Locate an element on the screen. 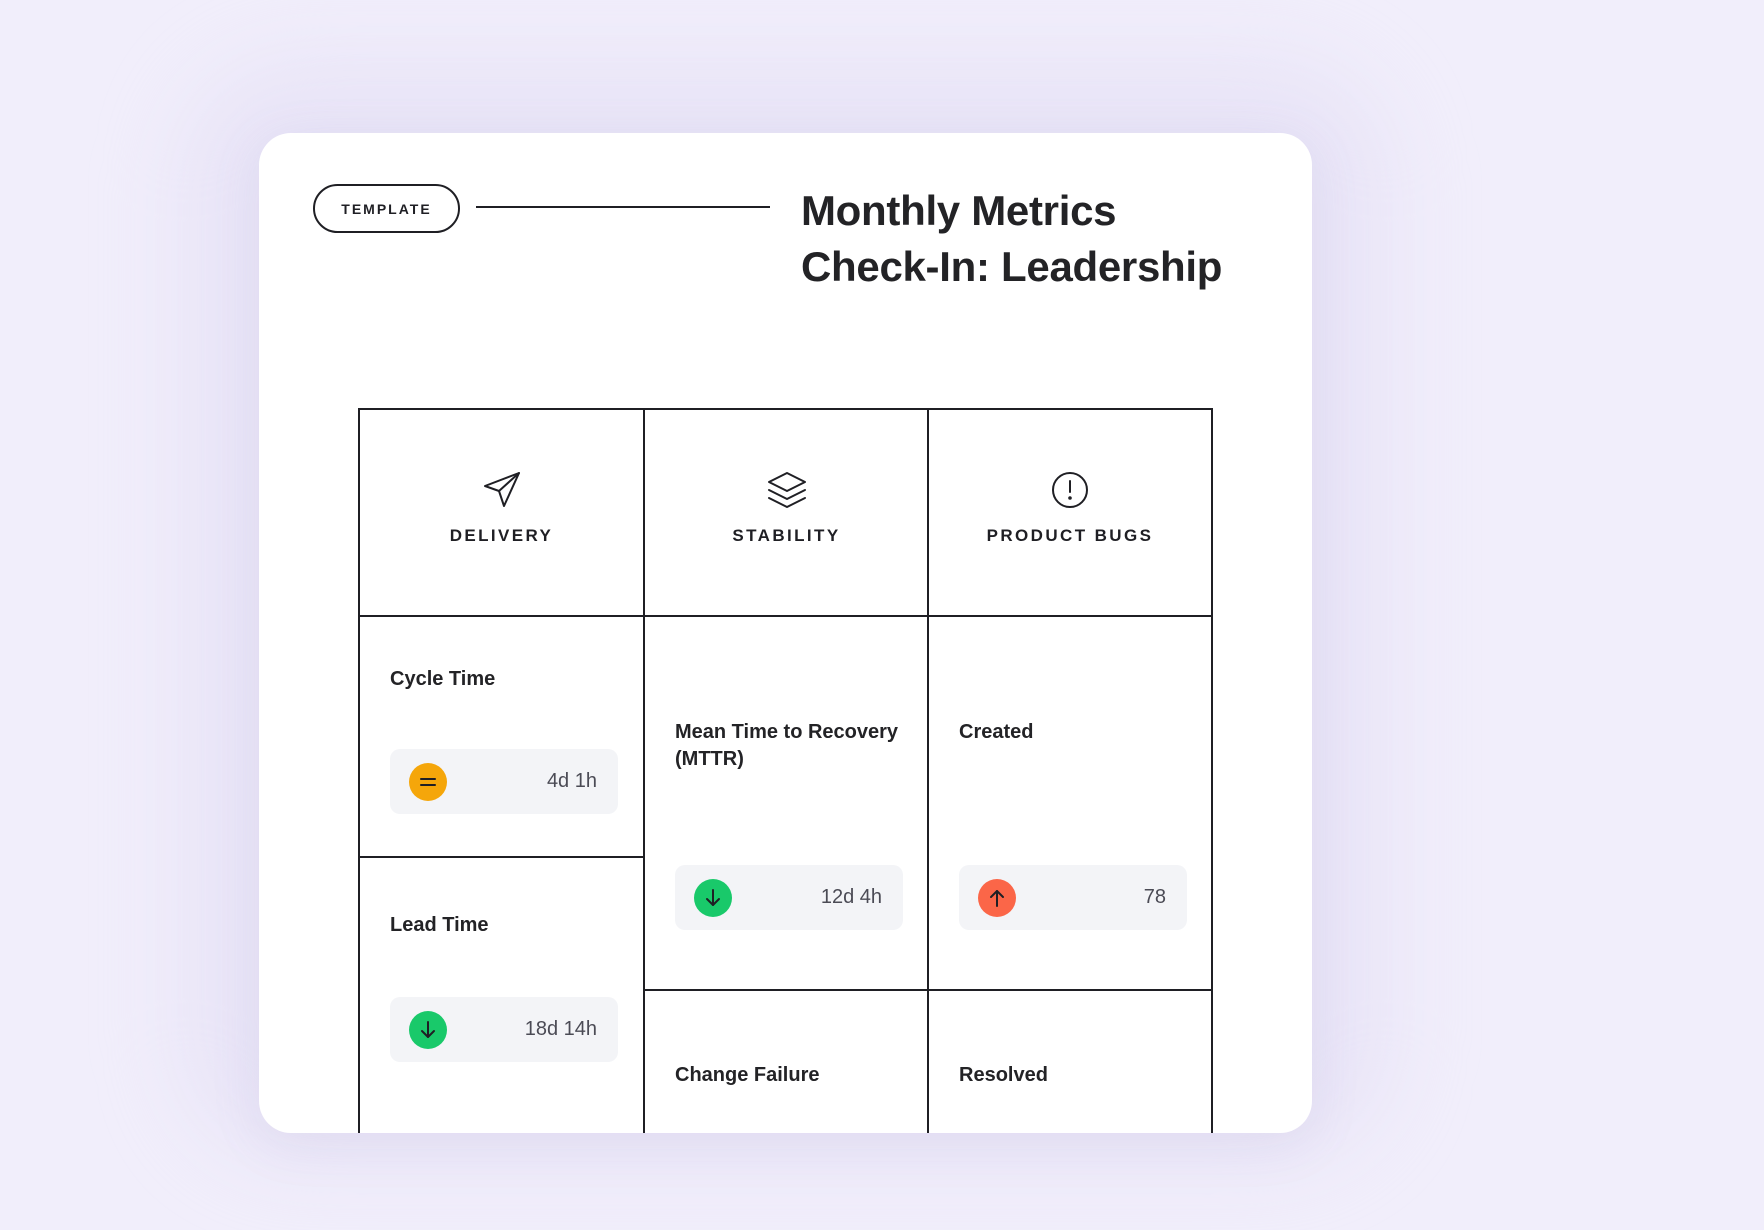 The height and width of the screenshot is (1230, 1764). metric-value: 12d 4h is located at coordinates (851, 897).